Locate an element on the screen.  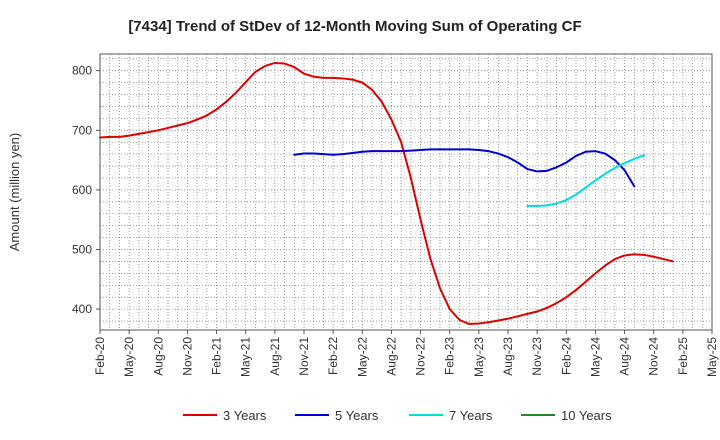
legend-label: 7 Years is located at coordinates (471, 415).